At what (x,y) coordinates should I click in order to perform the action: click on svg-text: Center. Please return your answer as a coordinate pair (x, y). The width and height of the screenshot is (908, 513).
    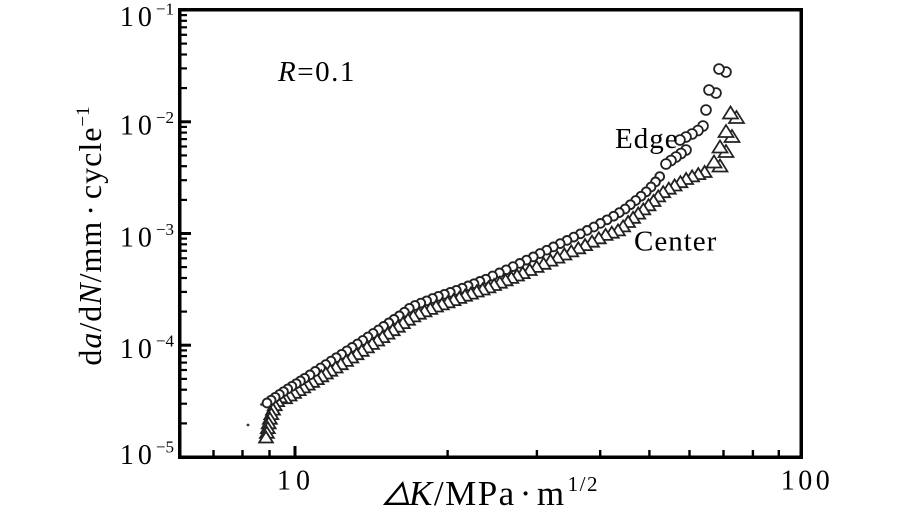
    Looking at the image, I should click on (675, 242).